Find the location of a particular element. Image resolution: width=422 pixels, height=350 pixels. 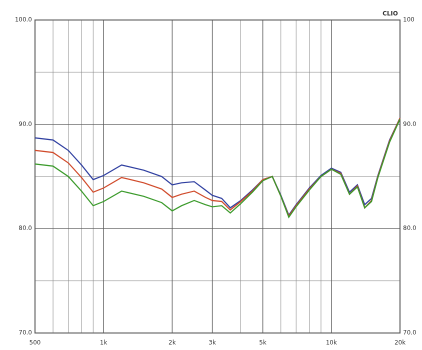

y2-tick-label: 100 is located at coordinates (409, 20).